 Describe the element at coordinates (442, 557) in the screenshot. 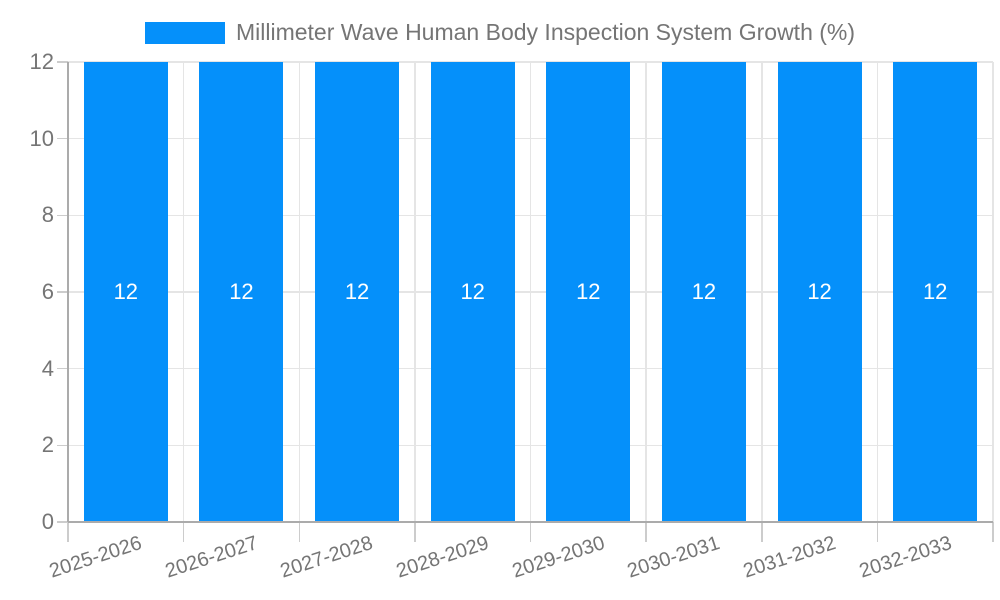

I see `x-axis-tick-label: 2028-2029` at that location.